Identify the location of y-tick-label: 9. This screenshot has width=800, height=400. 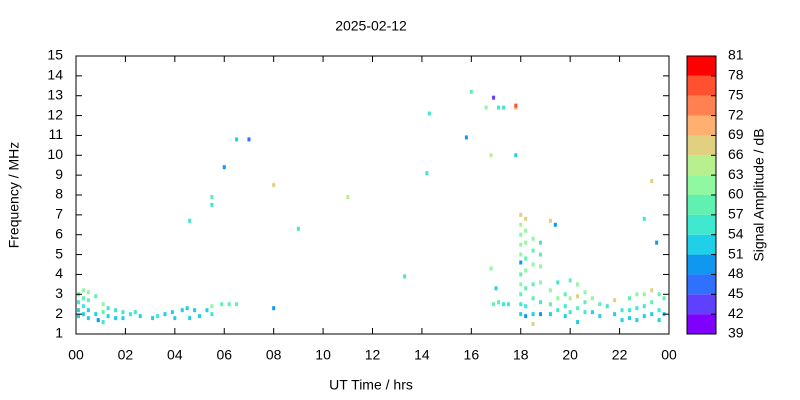
(59, 174).